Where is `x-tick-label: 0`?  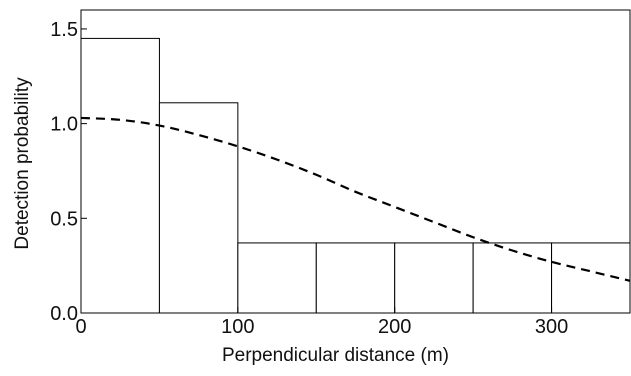 x-tick-label: 0 is located at coordinates (80, 327).